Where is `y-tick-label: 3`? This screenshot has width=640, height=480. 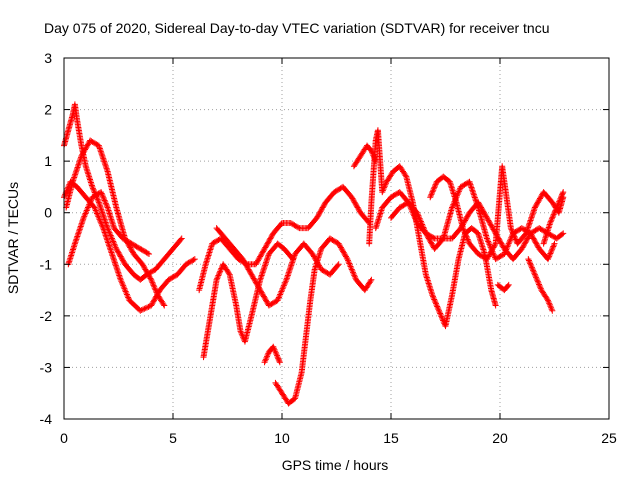
y-tick-label: 3 is located at coordinates (48, 58).